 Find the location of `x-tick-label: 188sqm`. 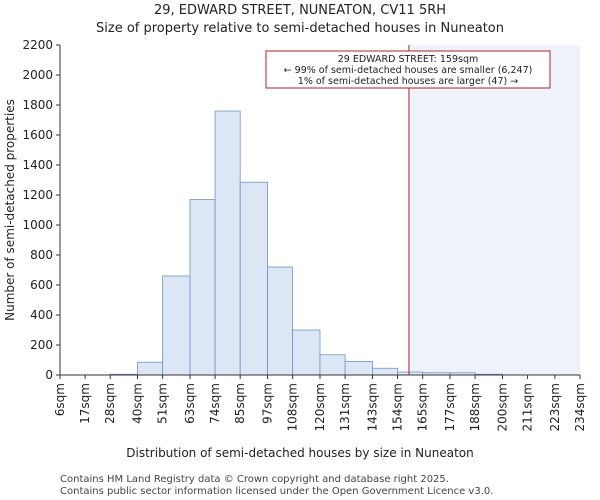

x-tick-label: 188sqm is located at coordinates (475, 407).